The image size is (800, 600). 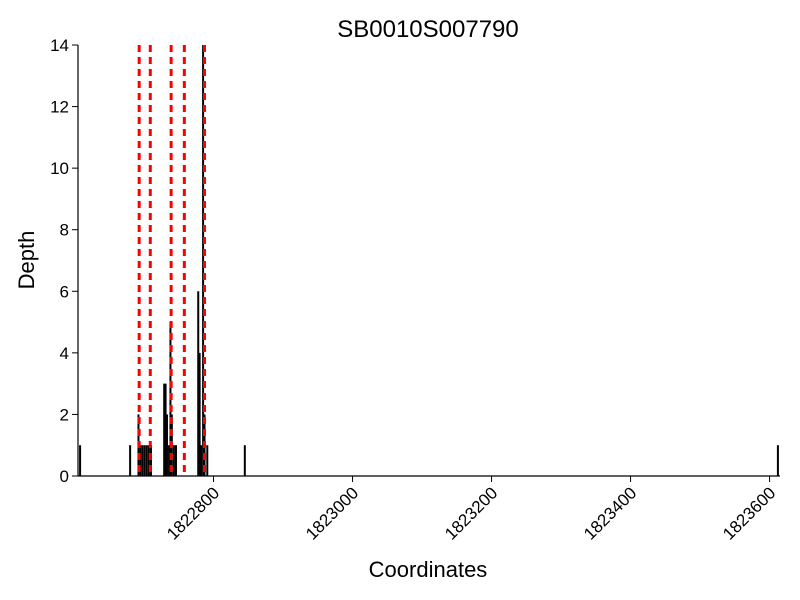 I want to click on y-axis-label: Depth, so click(x=26, y=260).